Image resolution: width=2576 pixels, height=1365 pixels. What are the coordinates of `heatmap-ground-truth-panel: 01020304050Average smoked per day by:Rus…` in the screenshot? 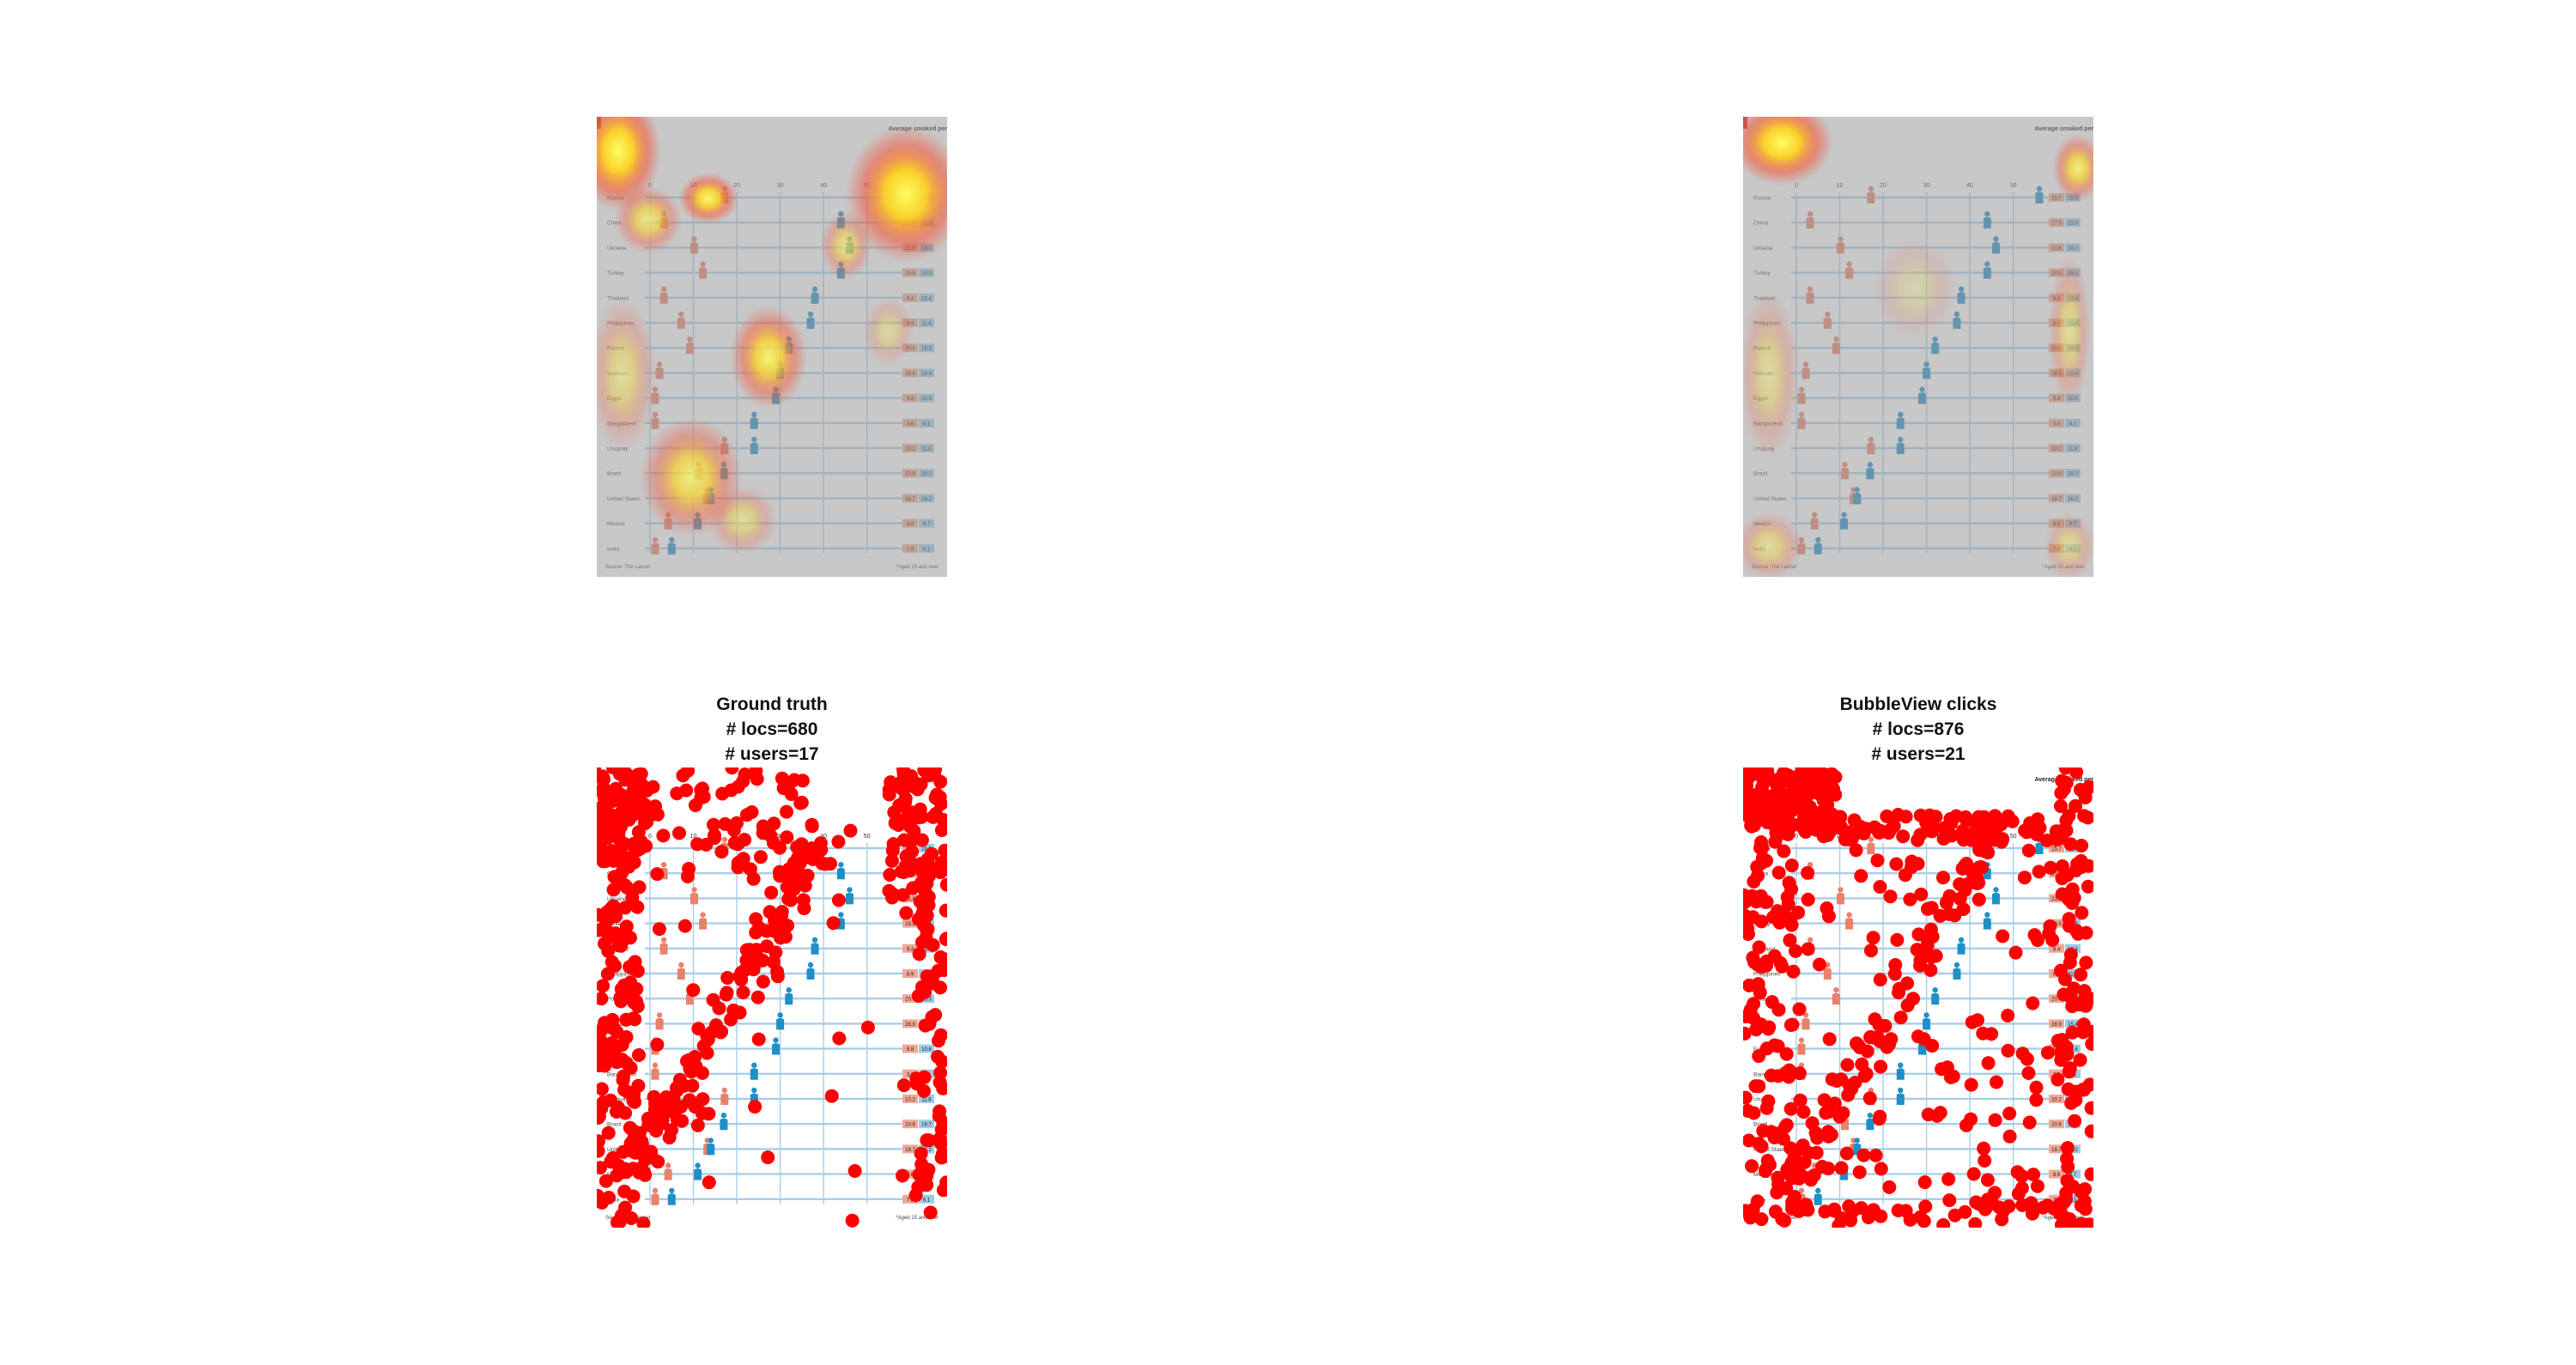 It's located at (772, 347).